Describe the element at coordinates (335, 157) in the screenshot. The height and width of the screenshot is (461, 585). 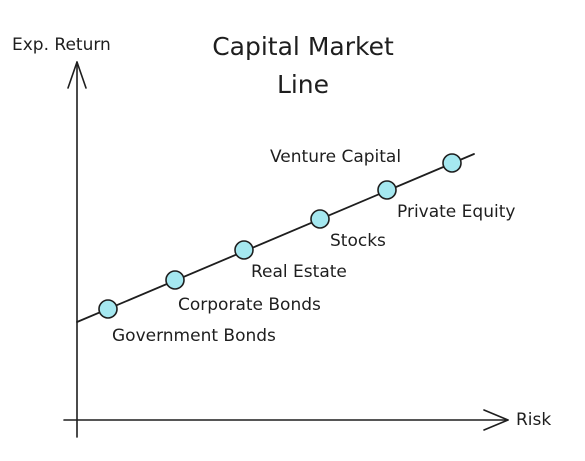
I see `asset-label: Venture Capital` at that location.